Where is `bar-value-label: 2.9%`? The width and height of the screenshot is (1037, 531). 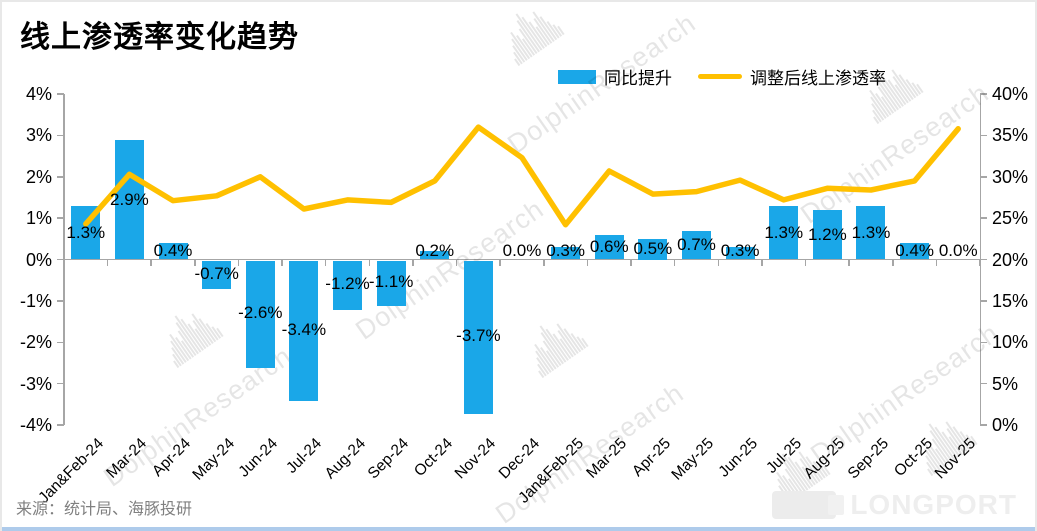
bar-value-label: 2.9% is located at coordinates (129, 199).